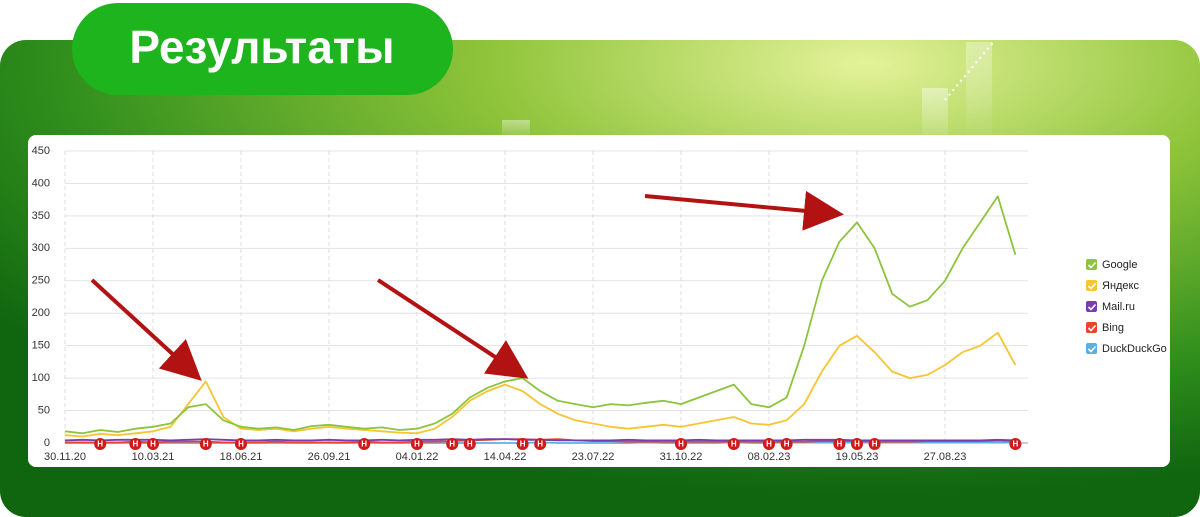 This screenshot has height=517, width=1200. I want to click on x-tick-label: 04.01.22, so click(417, 457).